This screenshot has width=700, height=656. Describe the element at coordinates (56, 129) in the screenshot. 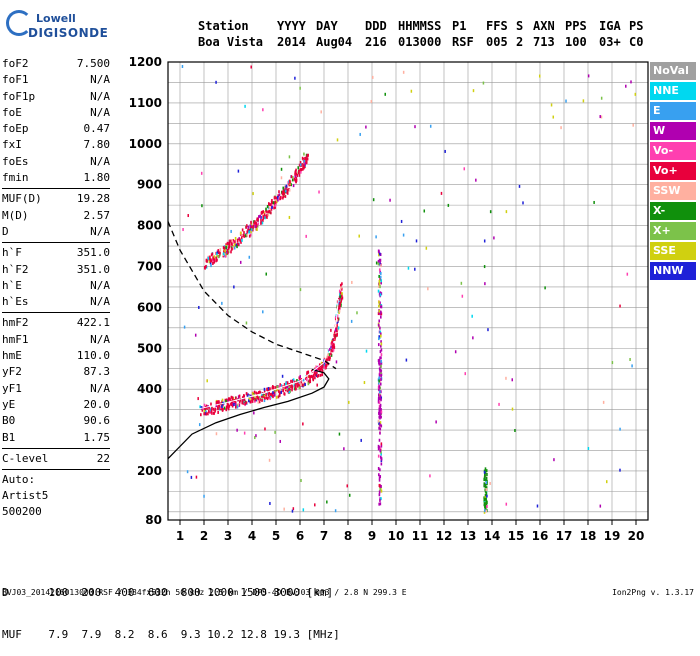

I see `param-row: foEp 0.47` at that location.